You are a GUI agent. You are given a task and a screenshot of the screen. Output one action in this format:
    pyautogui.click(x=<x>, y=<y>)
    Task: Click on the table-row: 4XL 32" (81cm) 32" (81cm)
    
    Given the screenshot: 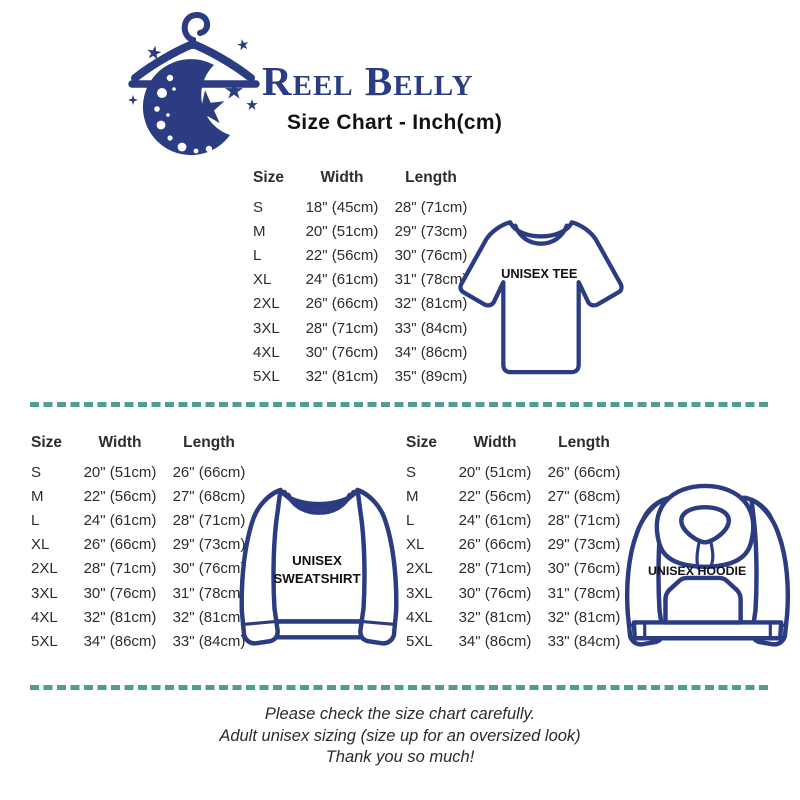 What is the action you would take?
    pyautogui.click(x=141, y=617)
    